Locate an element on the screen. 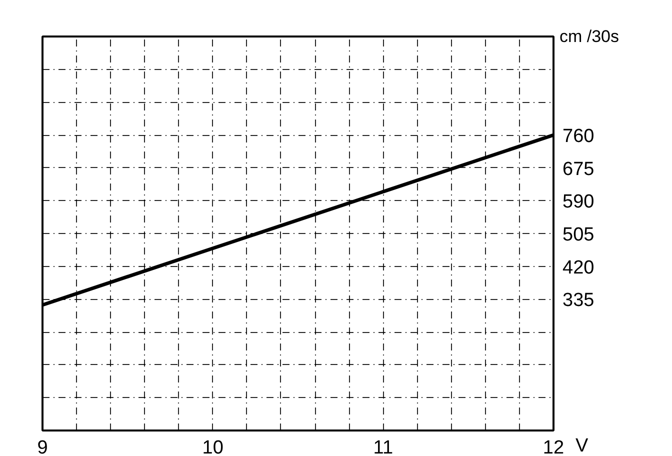 The height and width of the screenshot is (456, 672). x-tick-label: 11 is located at coordinates (383, 447).